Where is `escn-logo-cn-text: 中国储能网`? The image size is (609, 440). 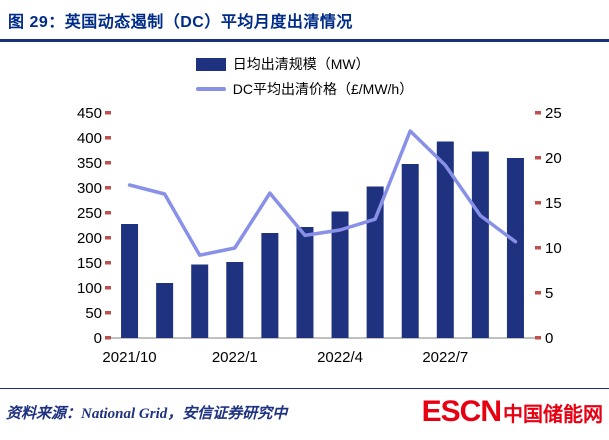
escn-logo-cn-text: 中国储能网 is located at coordinates (553, 415).